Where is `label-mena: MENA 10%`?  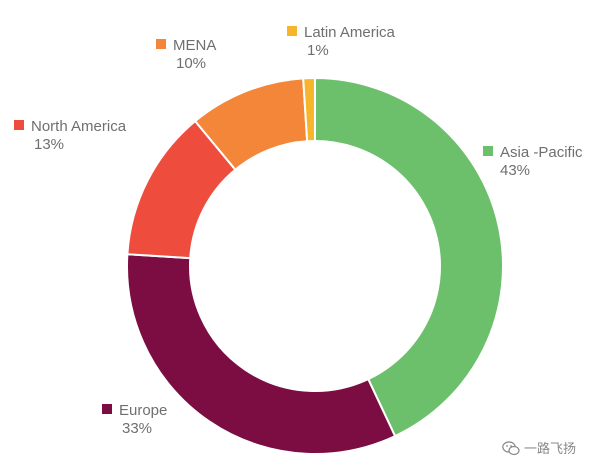 label-mena: MENA 10% is located at coordinates (186, 55).